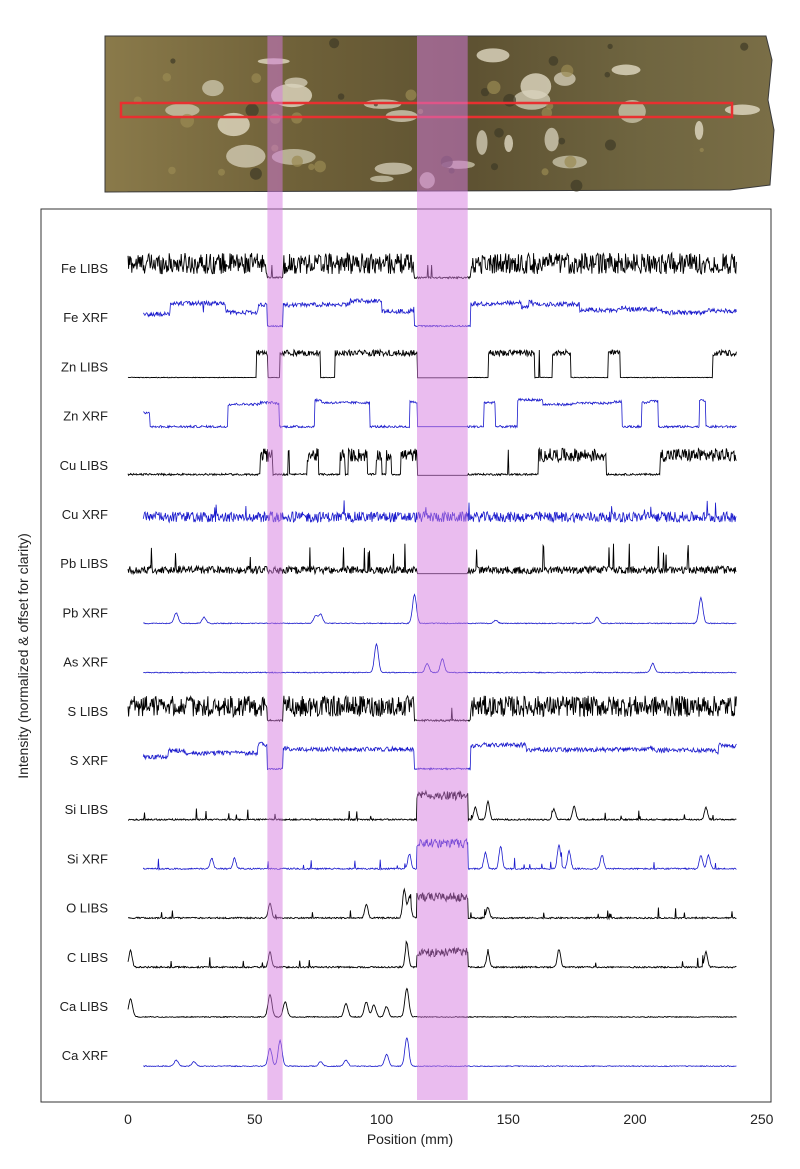 Image resolution: width=800 pixels, height=1169 pixels. Describe the element at coordinates (87, 809) in the screenshot. I see `series-label: Si LIBS` at that location.